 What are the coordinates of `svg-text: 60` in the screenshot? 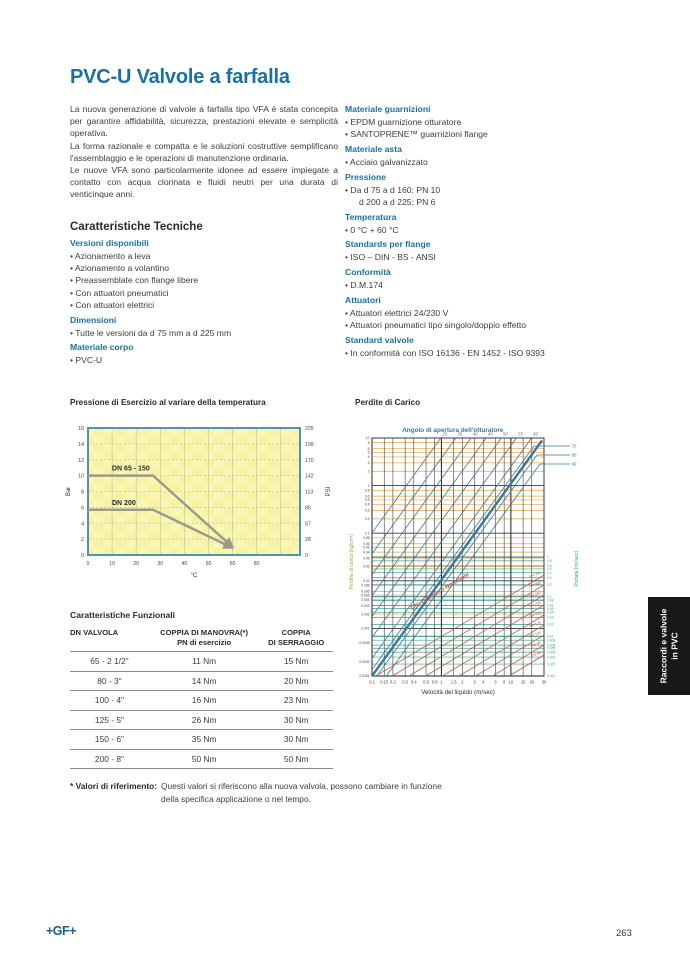 It's located at (535, 434).